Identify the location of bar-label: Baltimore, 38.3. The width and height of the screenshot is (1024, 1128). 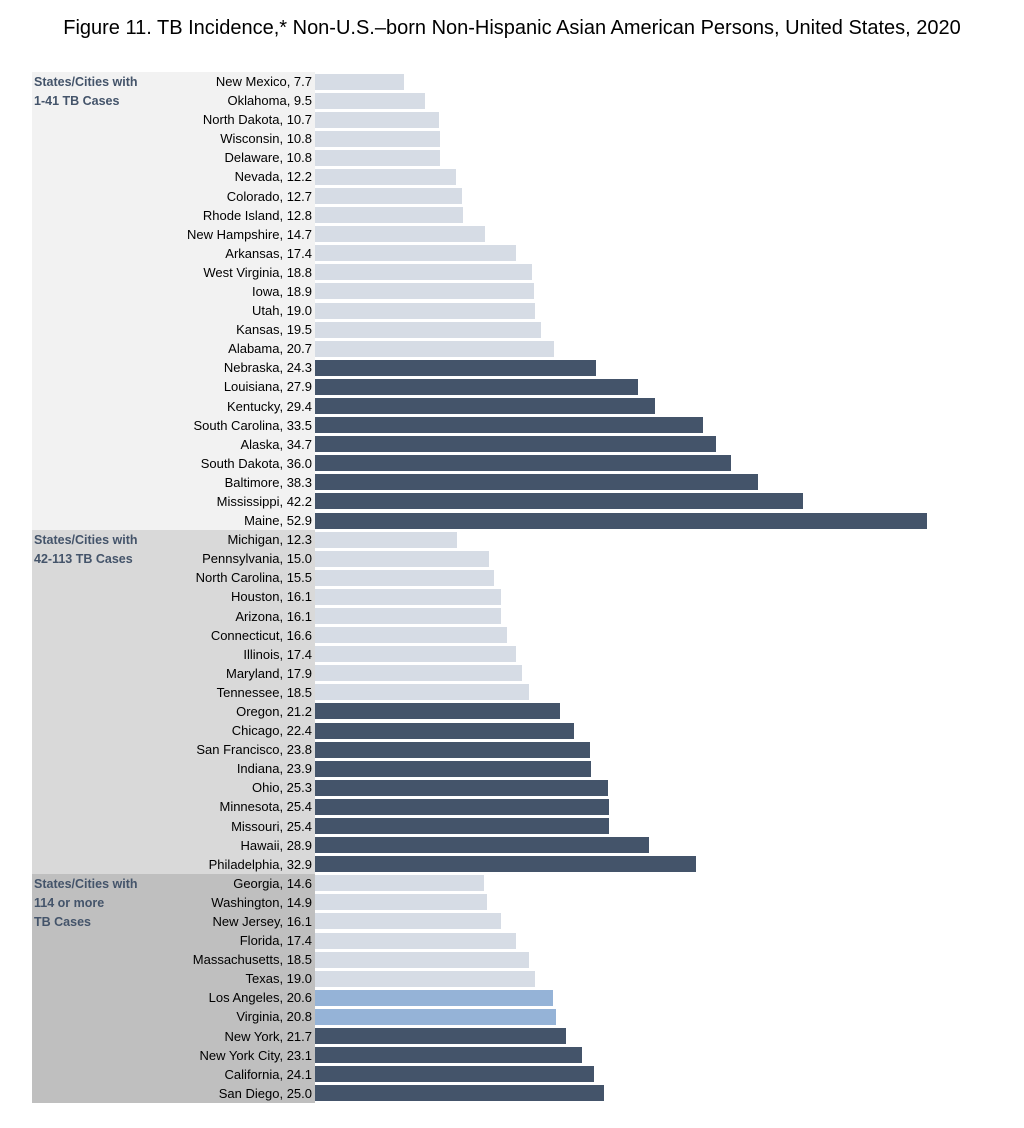
(268, 482).